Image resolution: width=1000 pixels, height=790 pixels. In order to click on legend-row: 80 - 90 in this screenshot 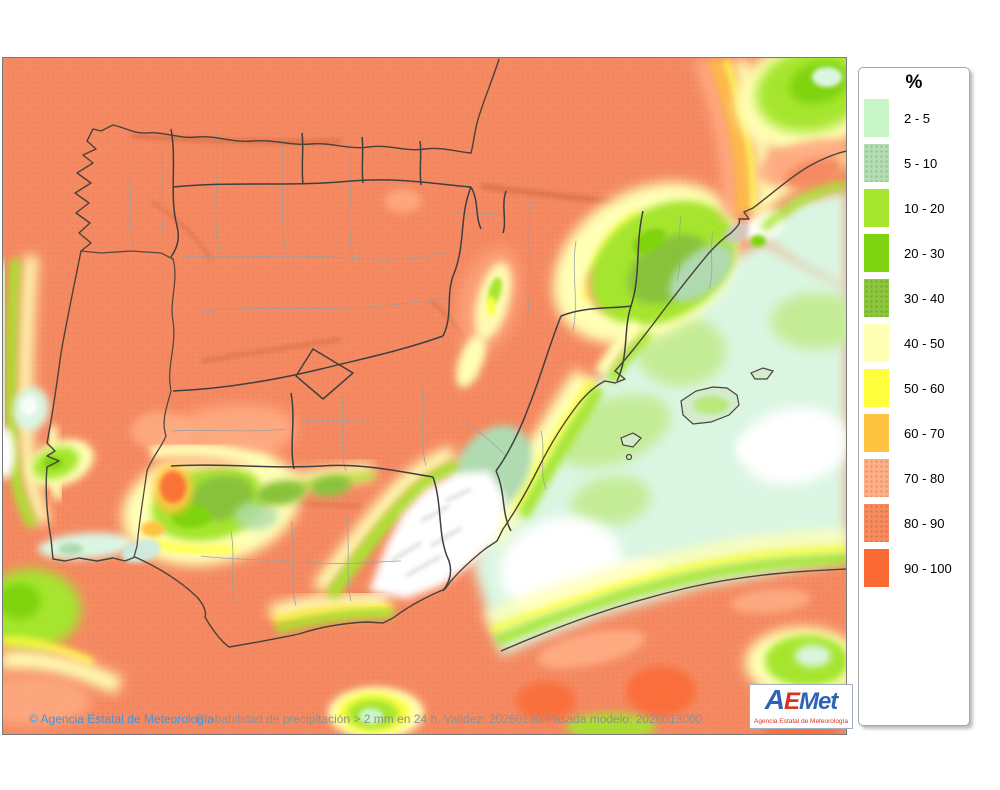, I will do `click(914, 523)`.